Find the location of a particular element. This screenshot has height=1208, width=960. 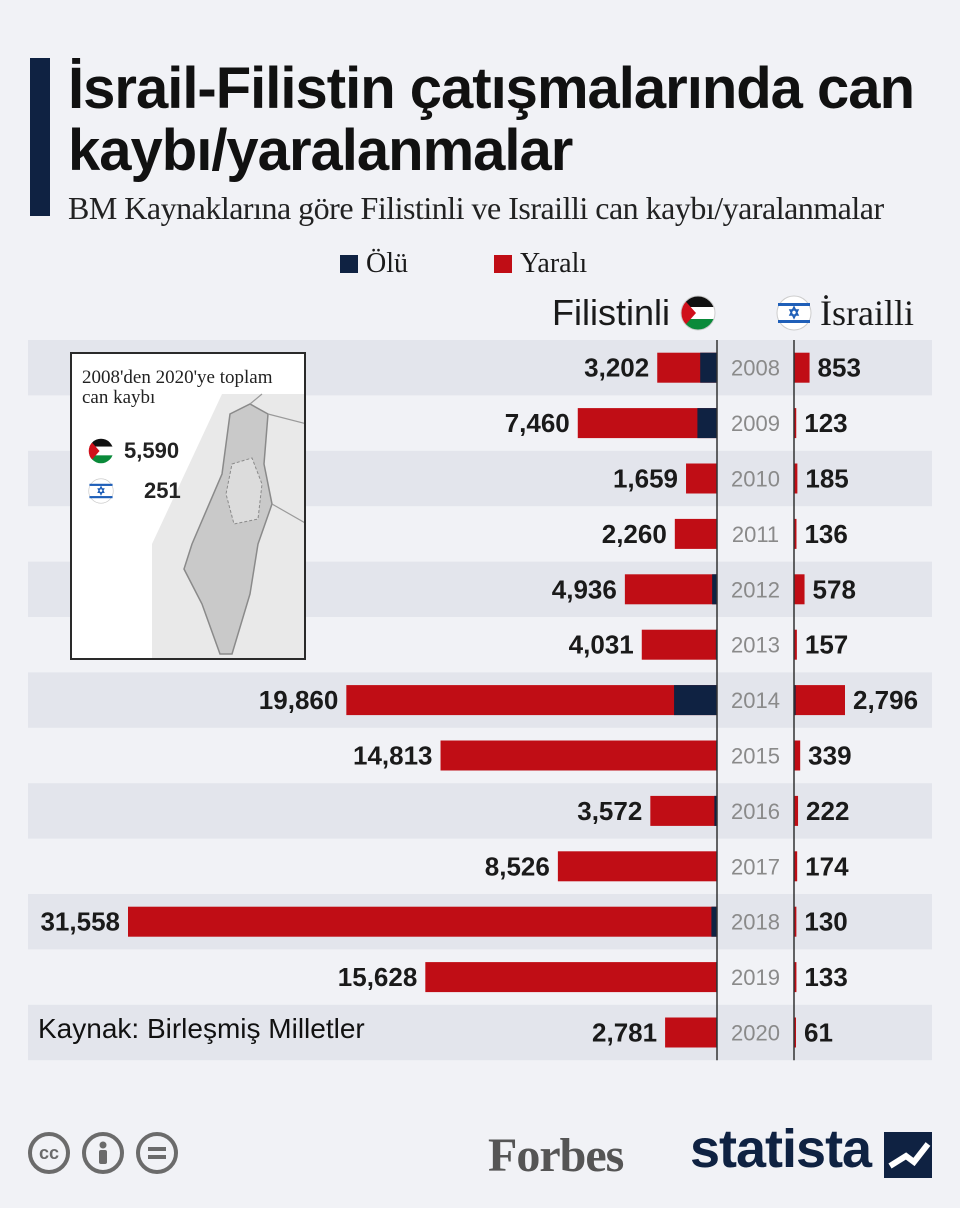

year-label: 2019 is located at coordinates (755, 977).